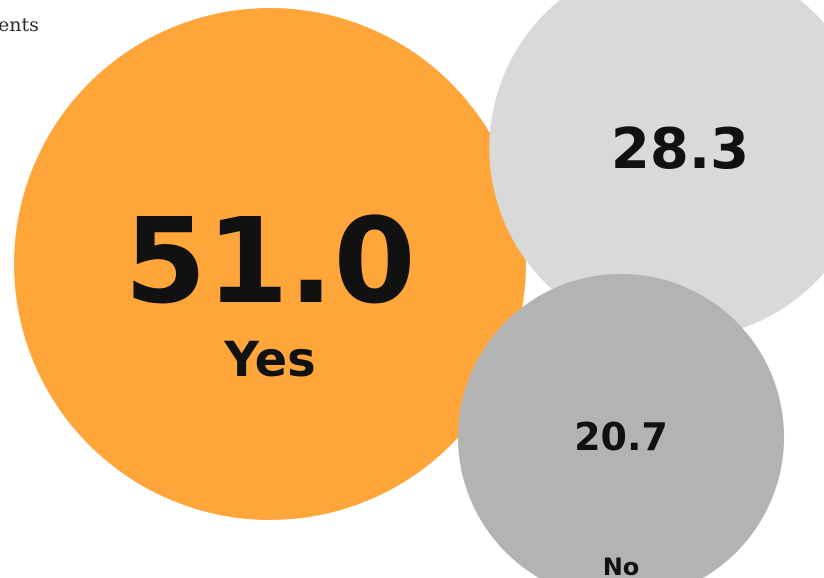 The image size is (824, 578). Describe the element at coordinates (269, 261) in the screenshot. I see `bubble-value-yes: 51.0` at that location.